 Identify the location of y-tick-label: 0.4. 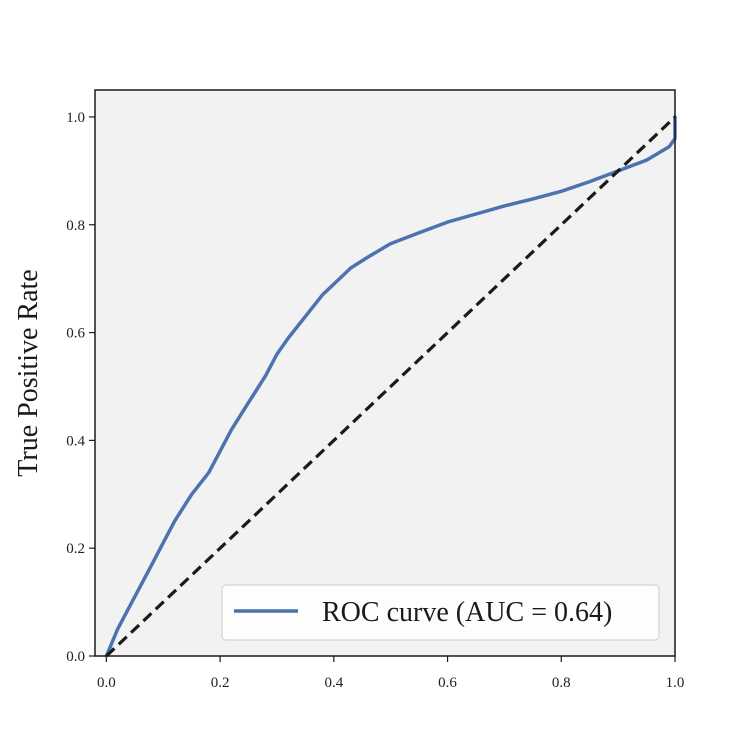
(75, 441).